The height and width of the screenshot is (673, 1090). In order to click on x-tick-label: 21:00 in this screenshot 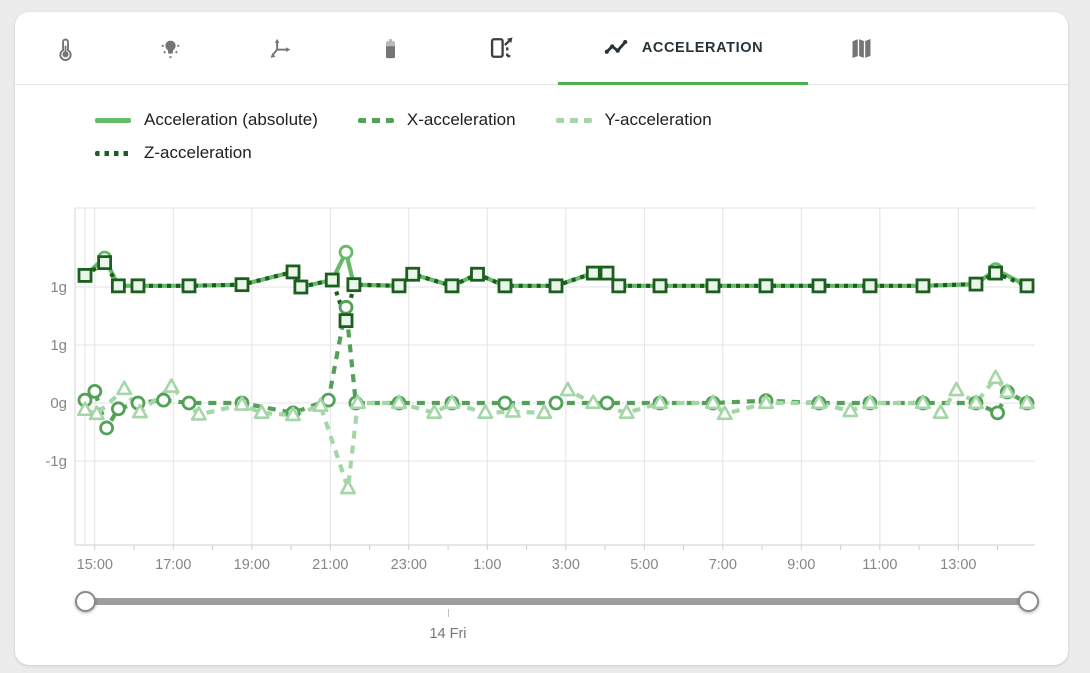, I will do `click(330, 565)`.